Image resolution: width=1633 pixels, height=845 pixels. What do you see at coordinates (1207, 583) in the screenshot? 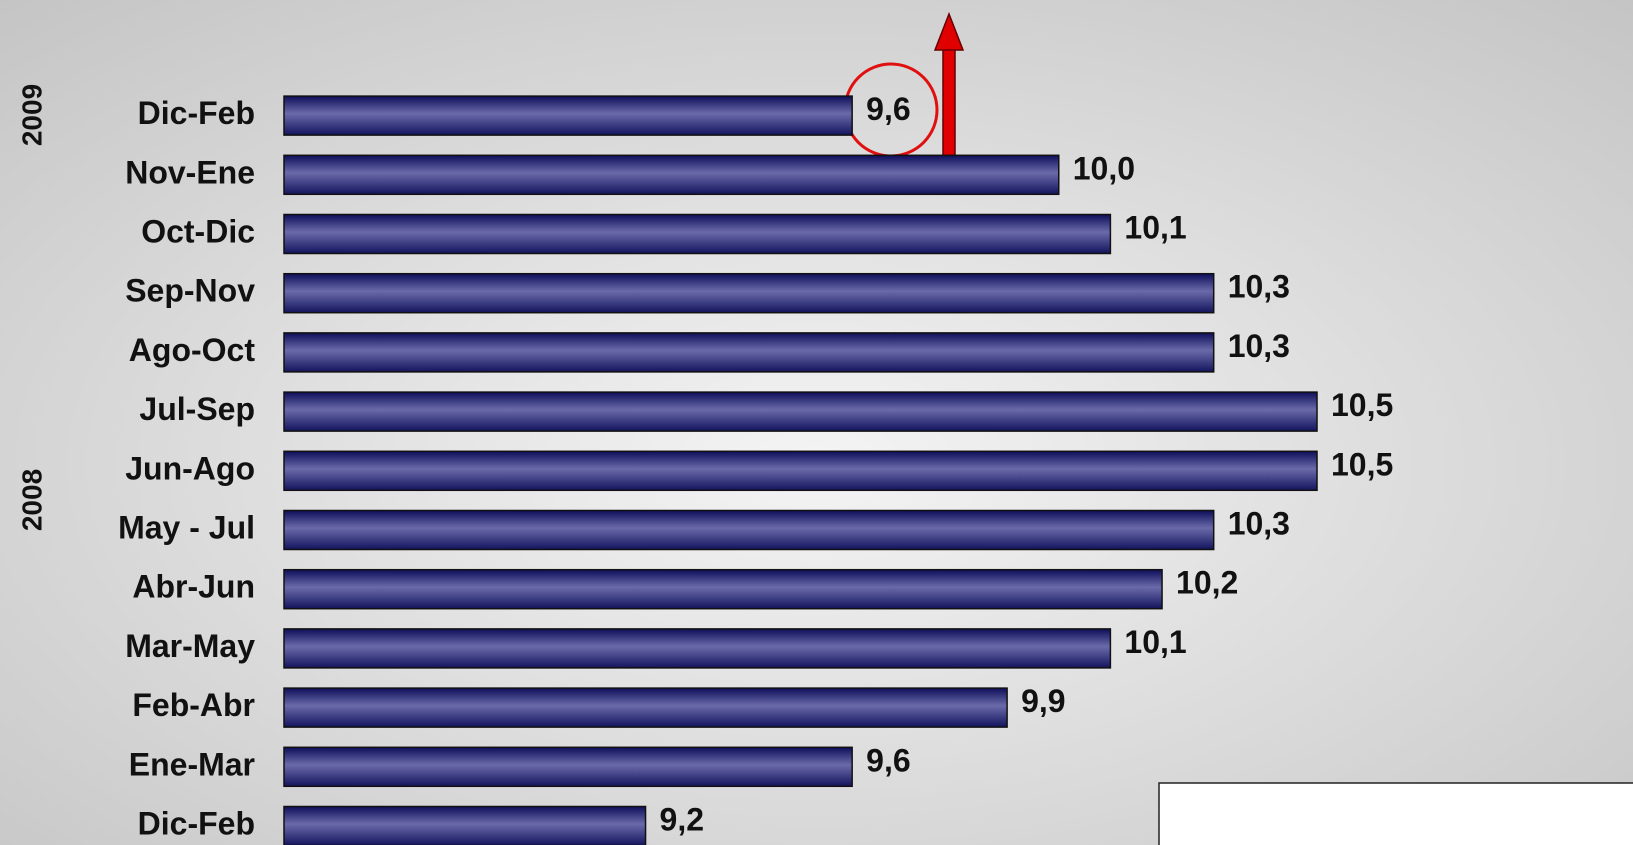
I see `data-label: 10,2` at bounding box center [1207, 583].